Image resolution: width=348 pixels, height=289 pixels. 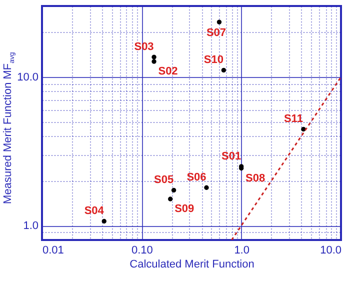 I want to click on annotation: S07, so click(x=216, y=33).